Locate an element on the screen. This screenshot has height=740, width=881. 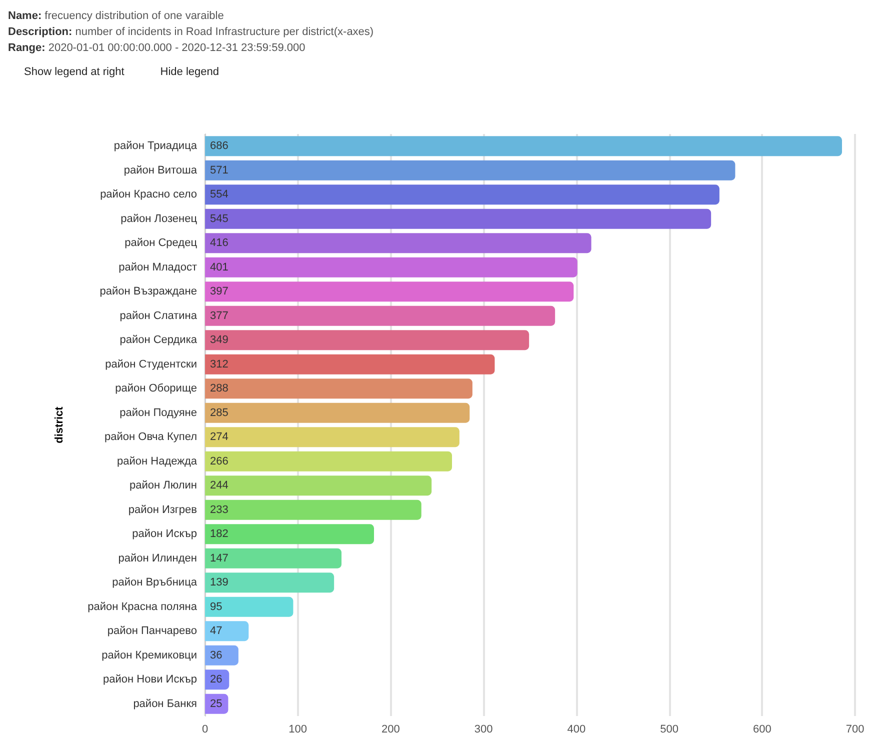
data-label: 288 is located at coordinates (219, 388).